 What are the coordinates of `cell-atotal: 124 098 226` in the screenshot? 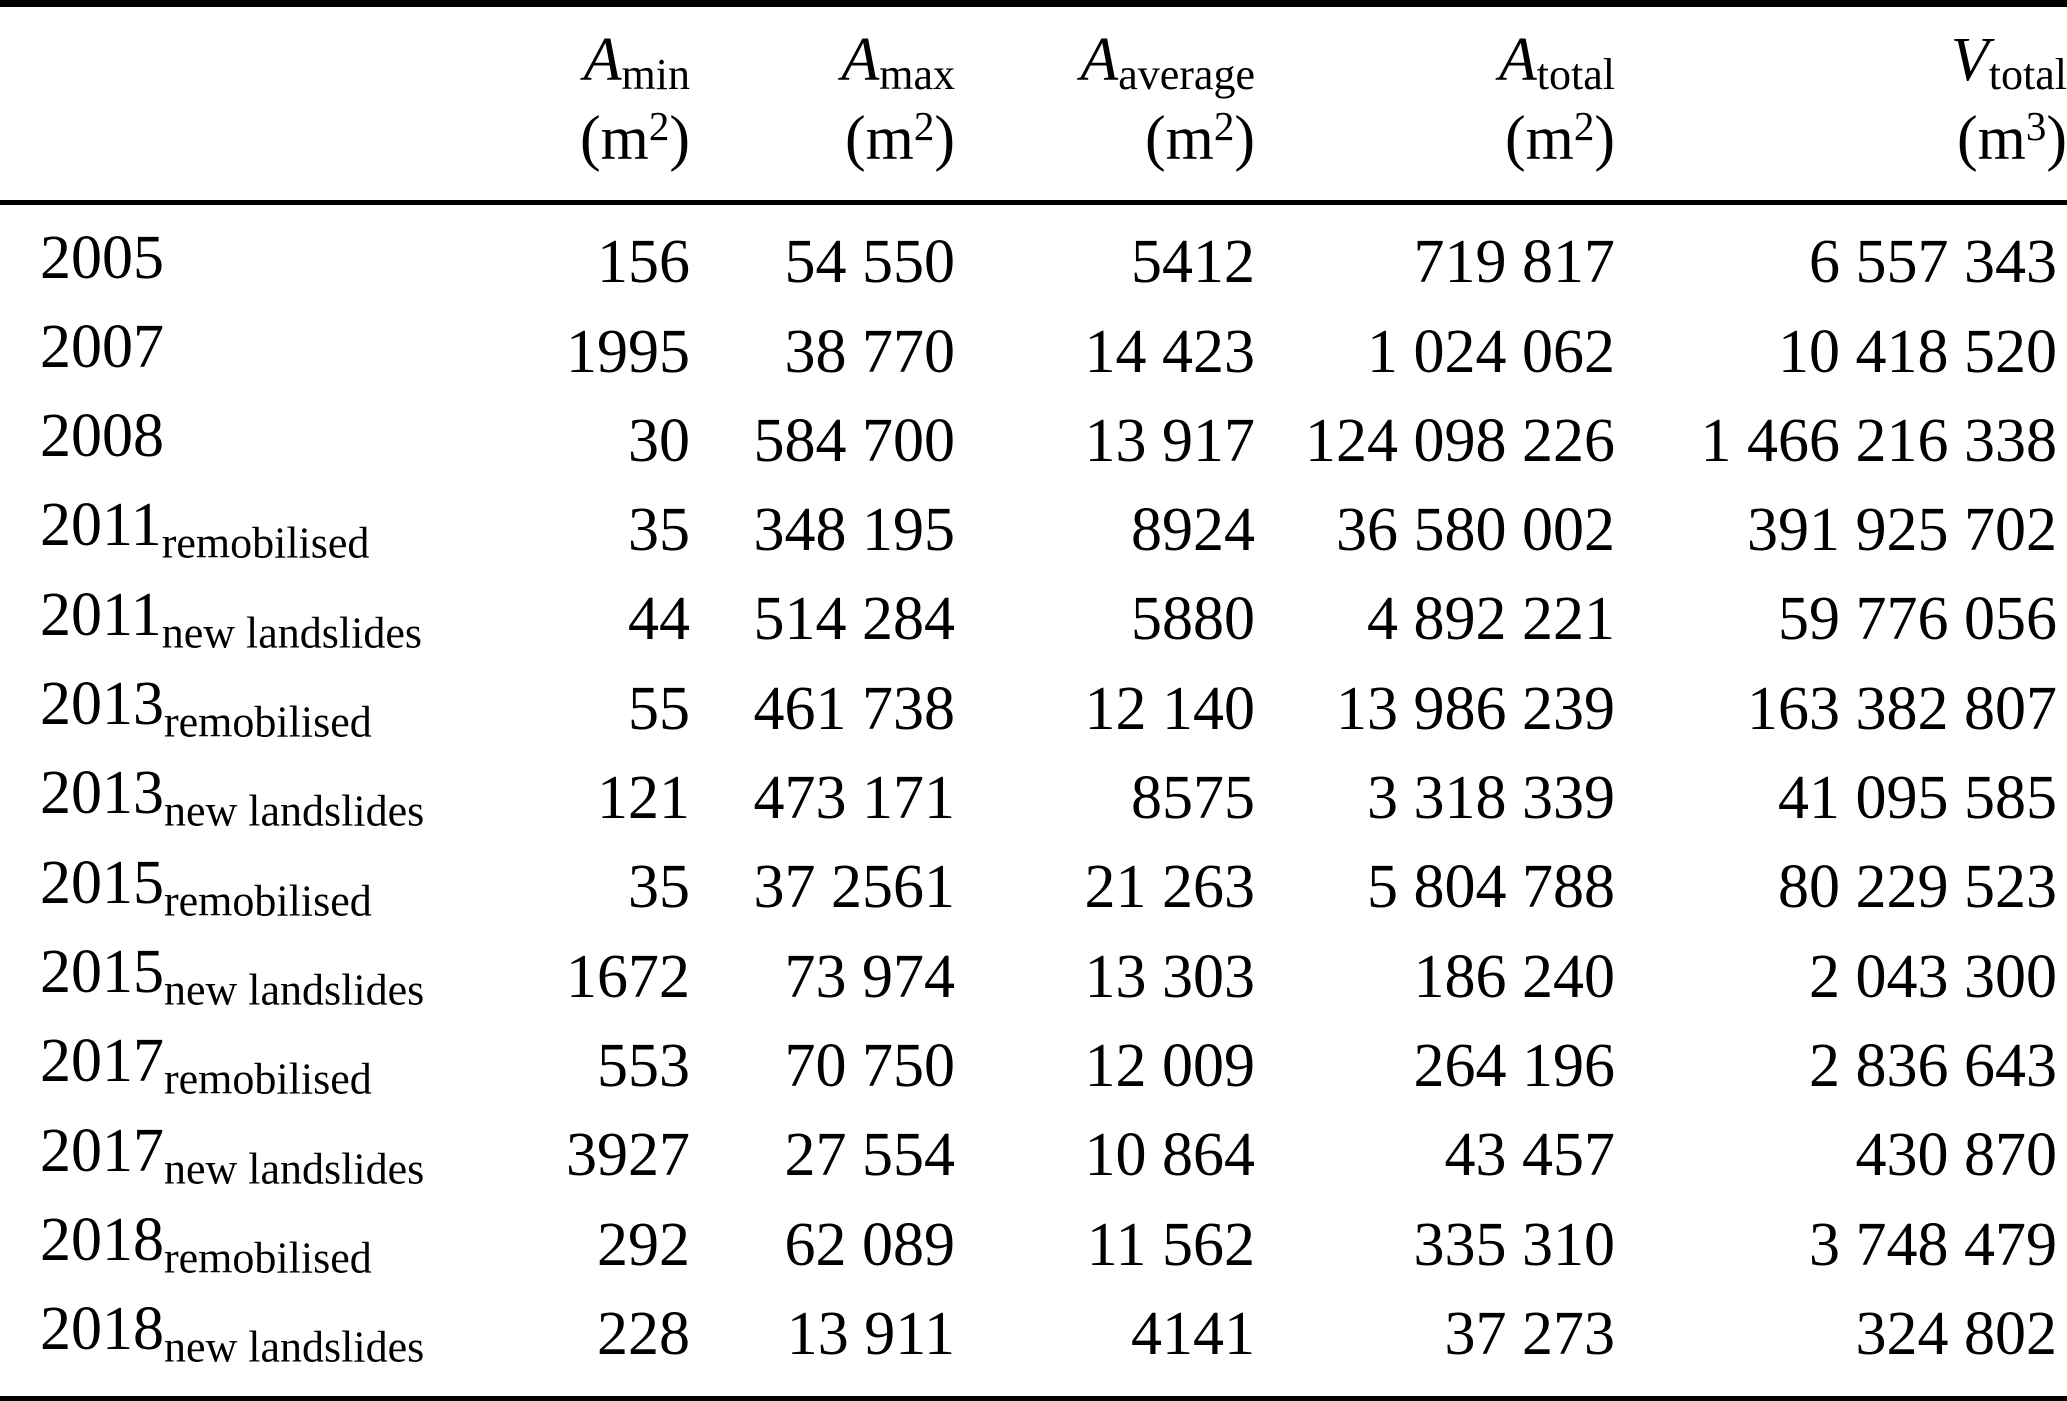 It's located at (1460, 440).